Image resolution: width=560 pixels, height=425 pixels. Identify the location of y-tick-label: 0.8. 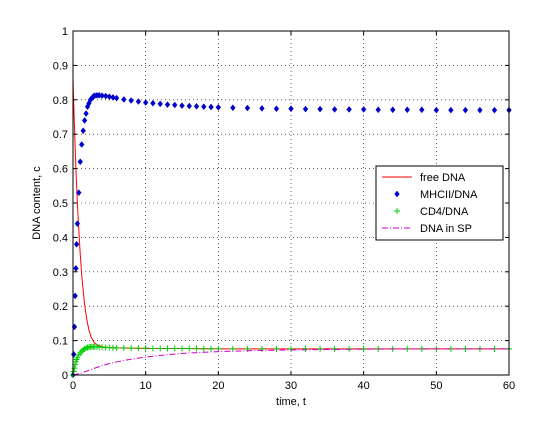
(60, 101).